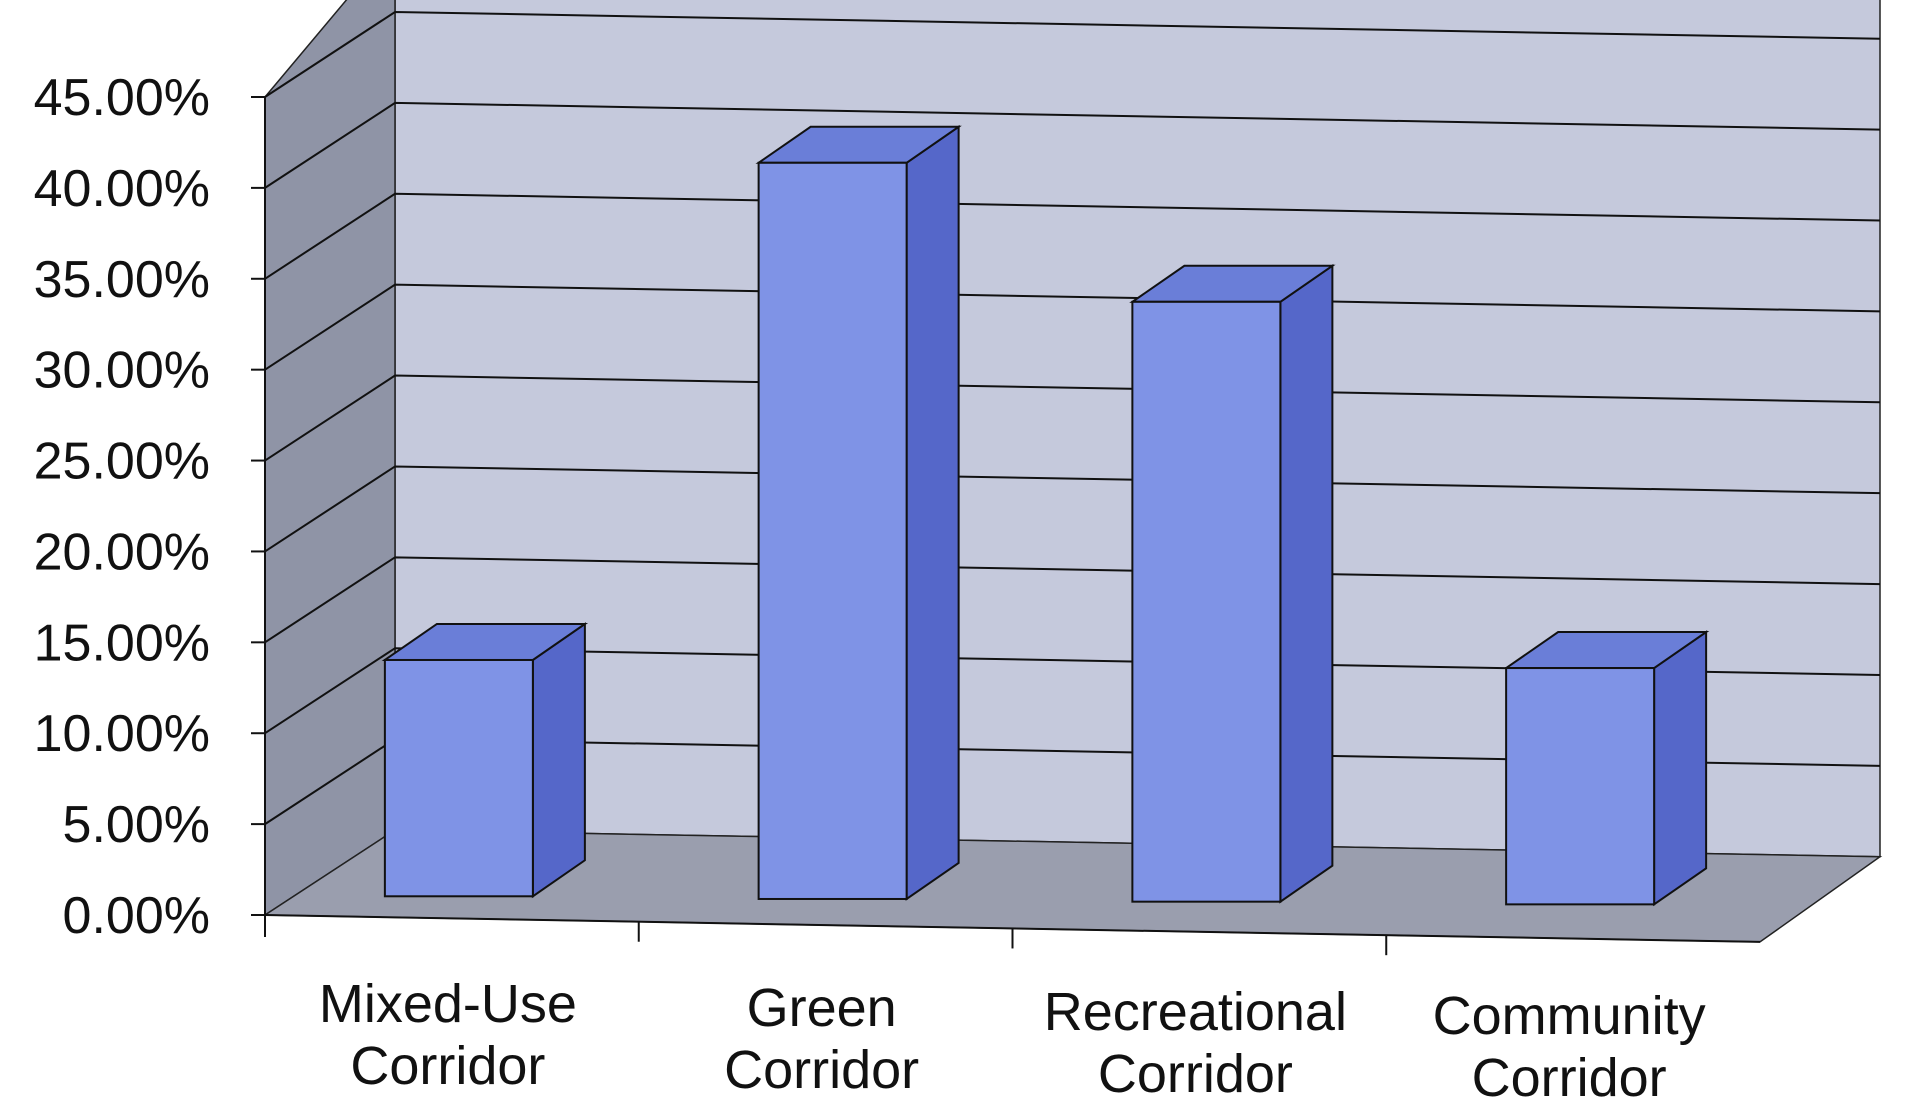 This screenshot has width=1905, height=1102. I want to click on x-category-label: Mixed-Use Corridor, so click(448, 1035).